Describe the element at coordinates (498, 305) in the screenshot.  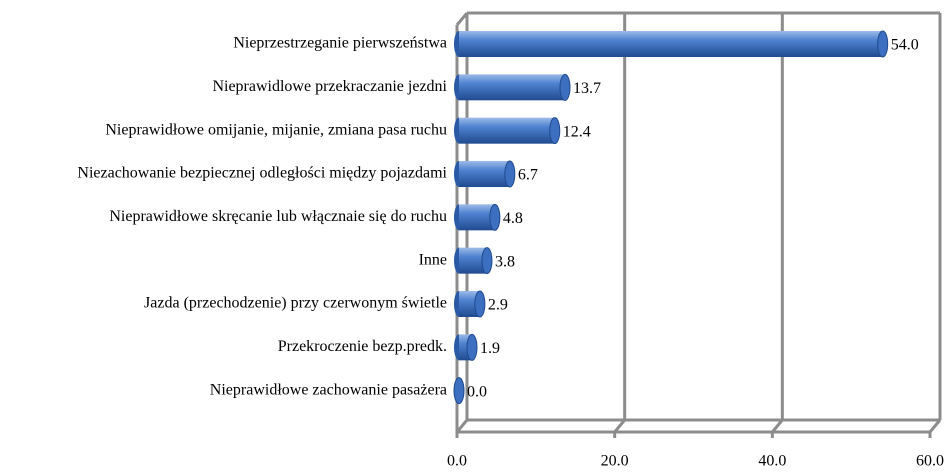
I see `value-label: 2.9` at that location.